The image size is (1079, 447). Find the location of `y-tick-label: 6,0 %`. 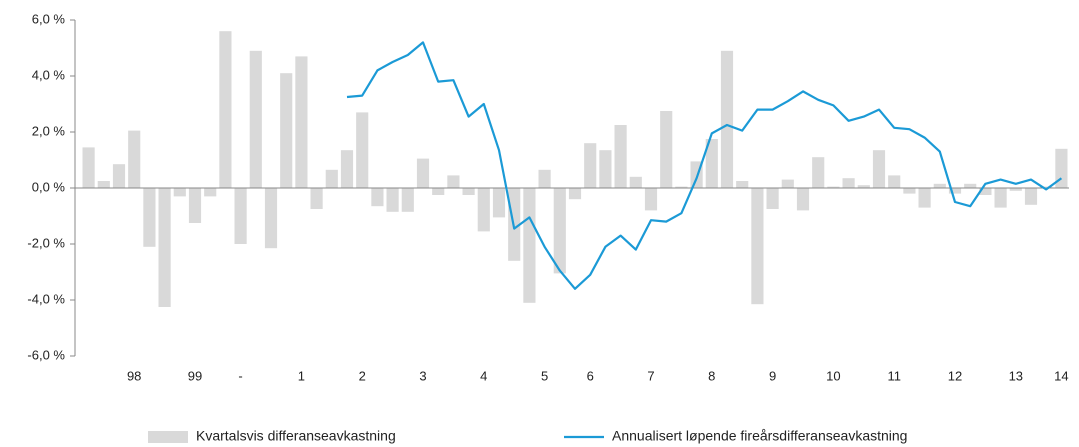

y-tick-label: 6,0 % is located at coordinates (49, 18).